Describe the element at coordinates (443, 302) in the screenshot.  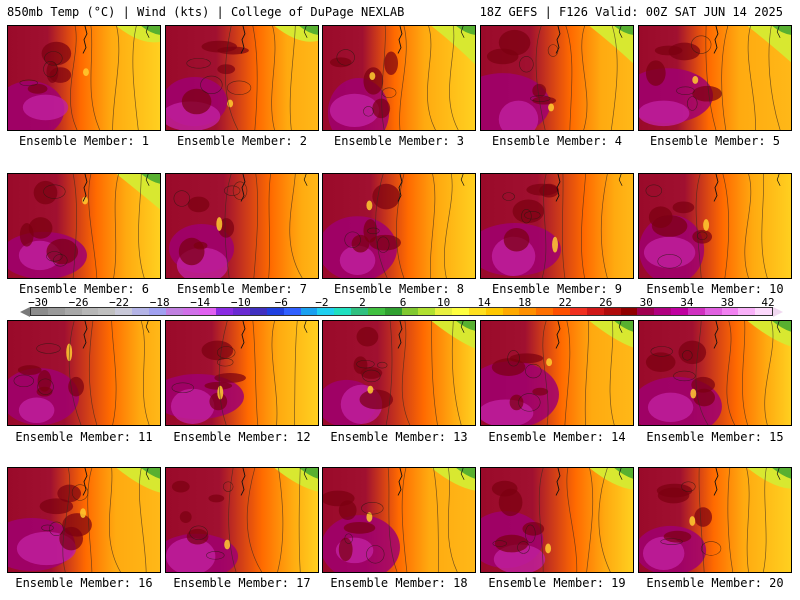
I see `colorbar-tick-label: 10` at that location.